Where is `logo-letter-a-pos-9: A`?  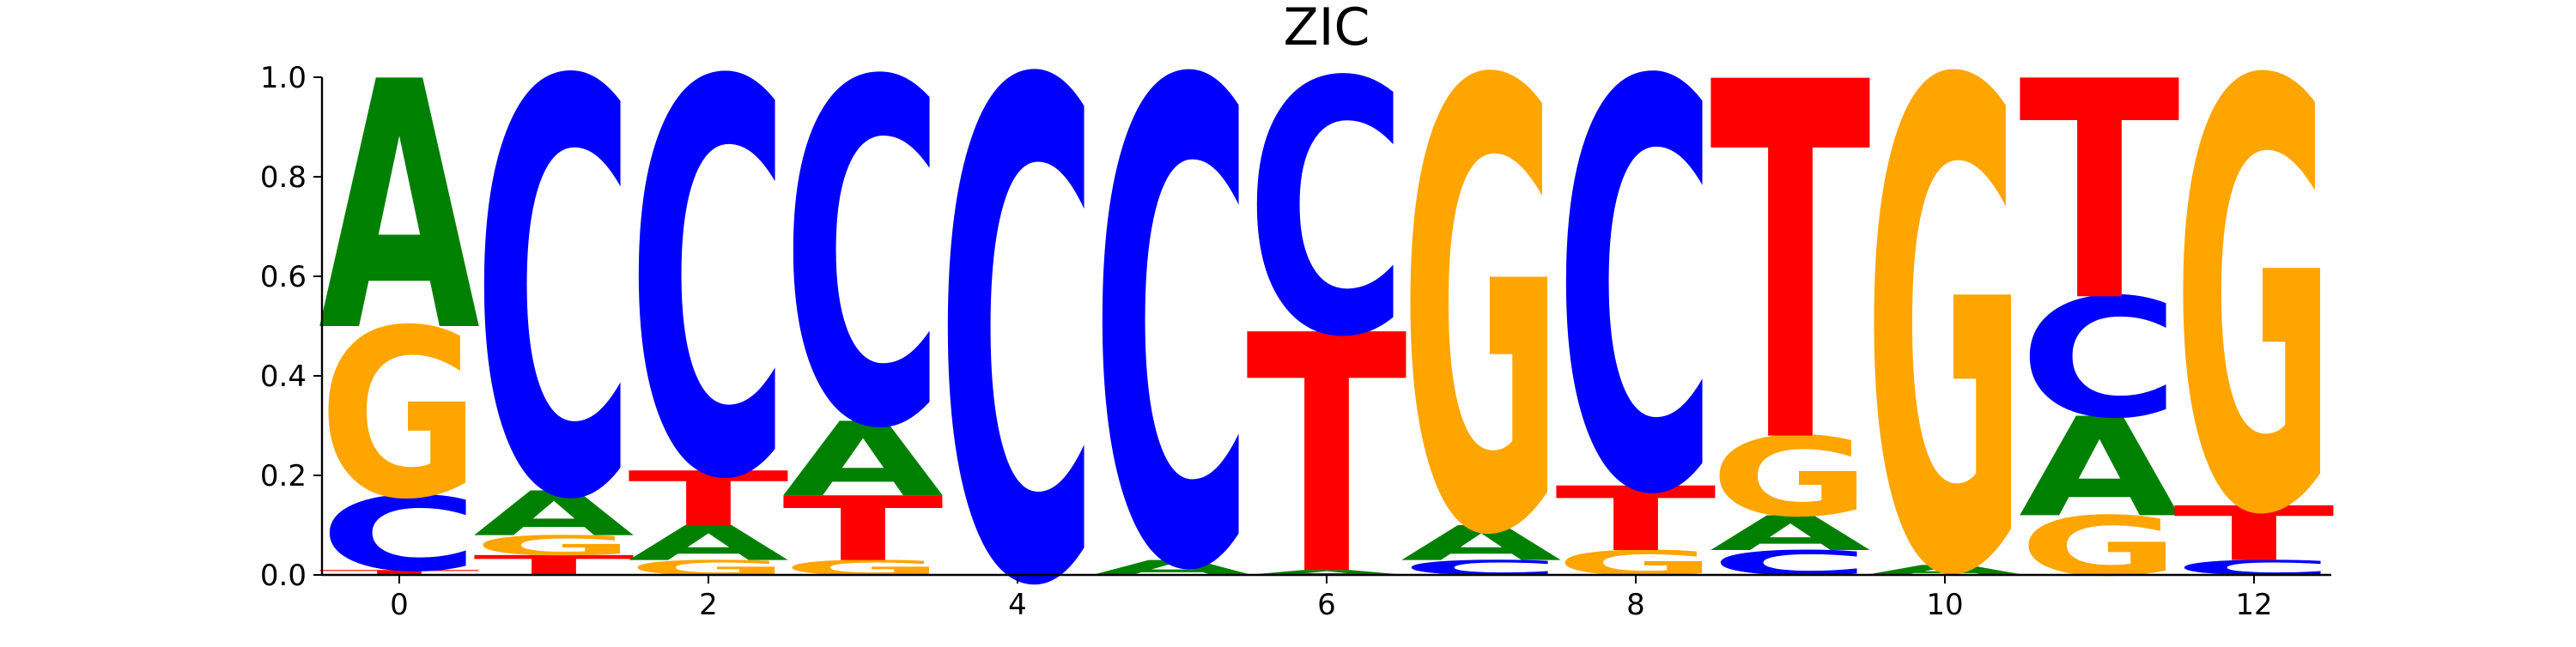
logo-letter-a-pos-9: A is located at coordinates (1791, 534).